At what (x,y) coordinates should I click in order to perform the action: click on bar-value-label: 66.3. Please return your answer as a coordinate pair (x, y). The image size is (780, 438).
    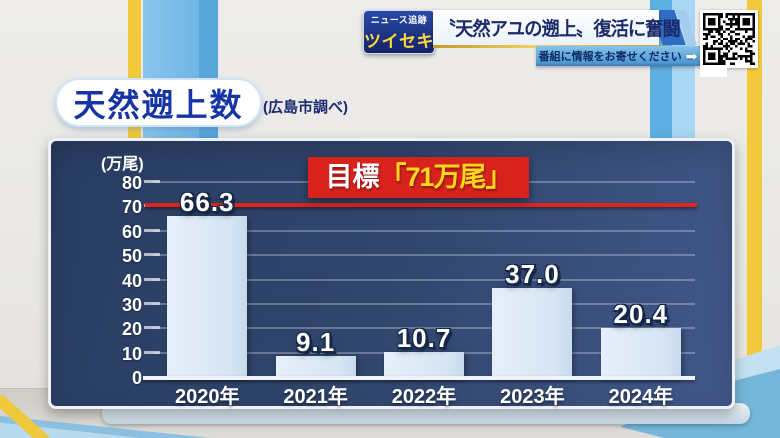
    Looking at the image, I should click on (207, 202).